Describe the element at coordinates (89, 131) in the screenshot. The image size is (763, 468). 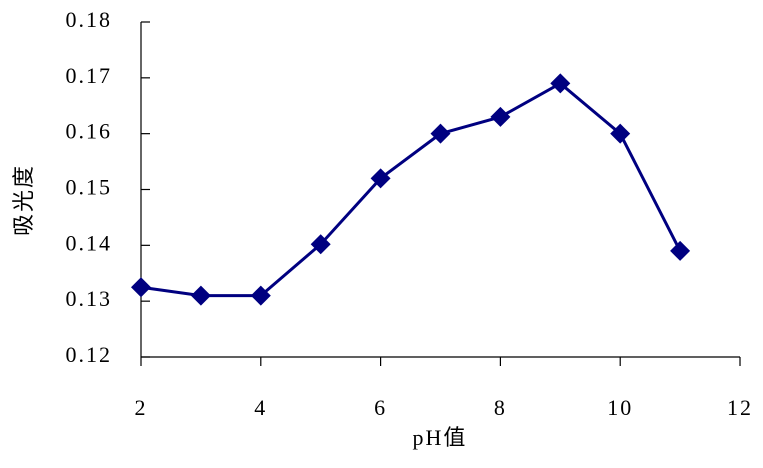
I see `y-tick-label: 0.16` at that location.